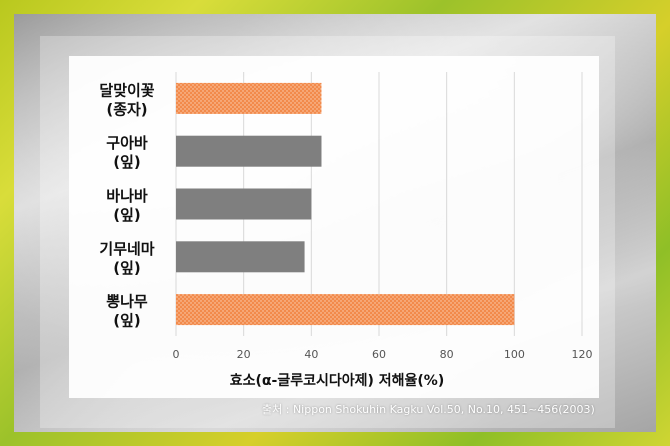 The width and height of the screenshot is (670, 446). I want to click on category-label: 바나바 (잎), so click(127, 205).